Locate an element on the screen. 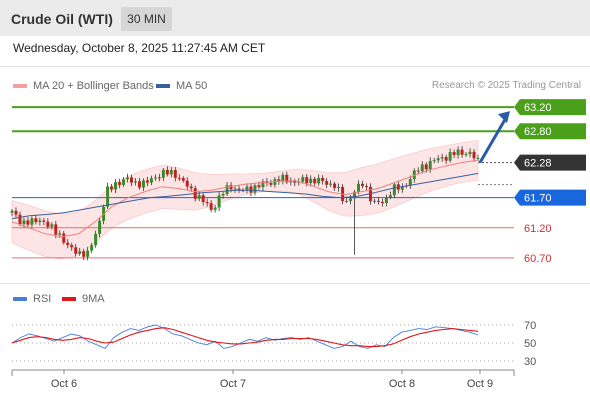 This screenshot has width=590, height=400. level-label-62.28: 62.28 is located at coordinates (538, 164).